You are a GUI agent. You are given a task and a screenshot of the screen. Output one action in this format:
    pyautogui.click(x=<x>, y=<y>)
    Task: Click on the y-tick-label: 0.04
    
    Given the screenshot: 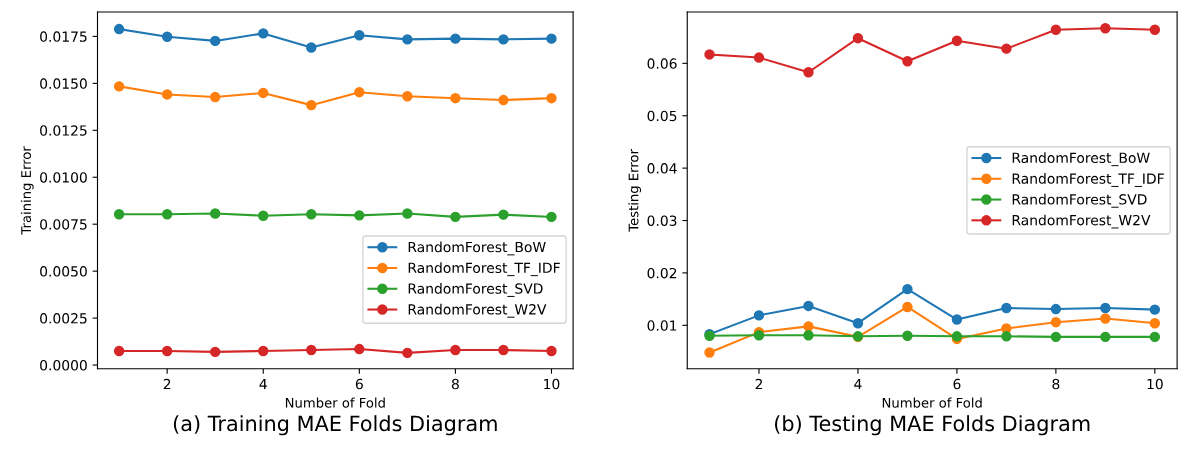 What is the action you would take?
    pyautogui.click(x=662, y=168)
    